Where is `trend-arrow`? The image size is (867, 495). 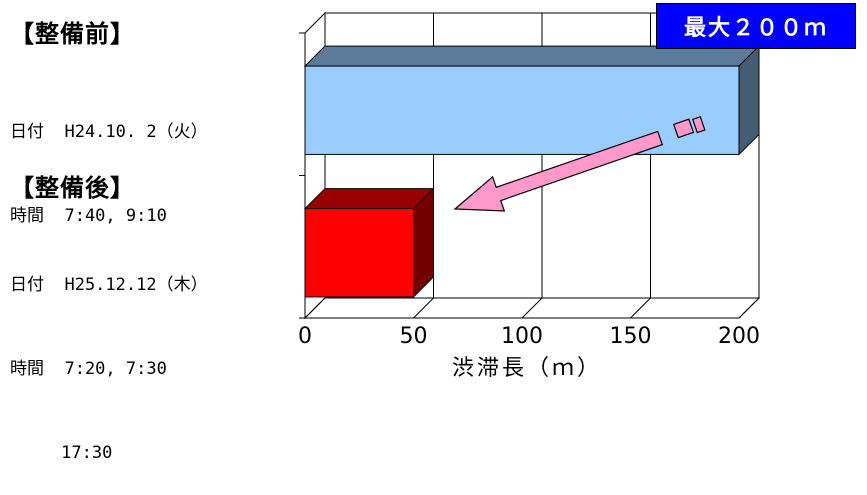
trend-arrow is located at coordinates (558, 171).